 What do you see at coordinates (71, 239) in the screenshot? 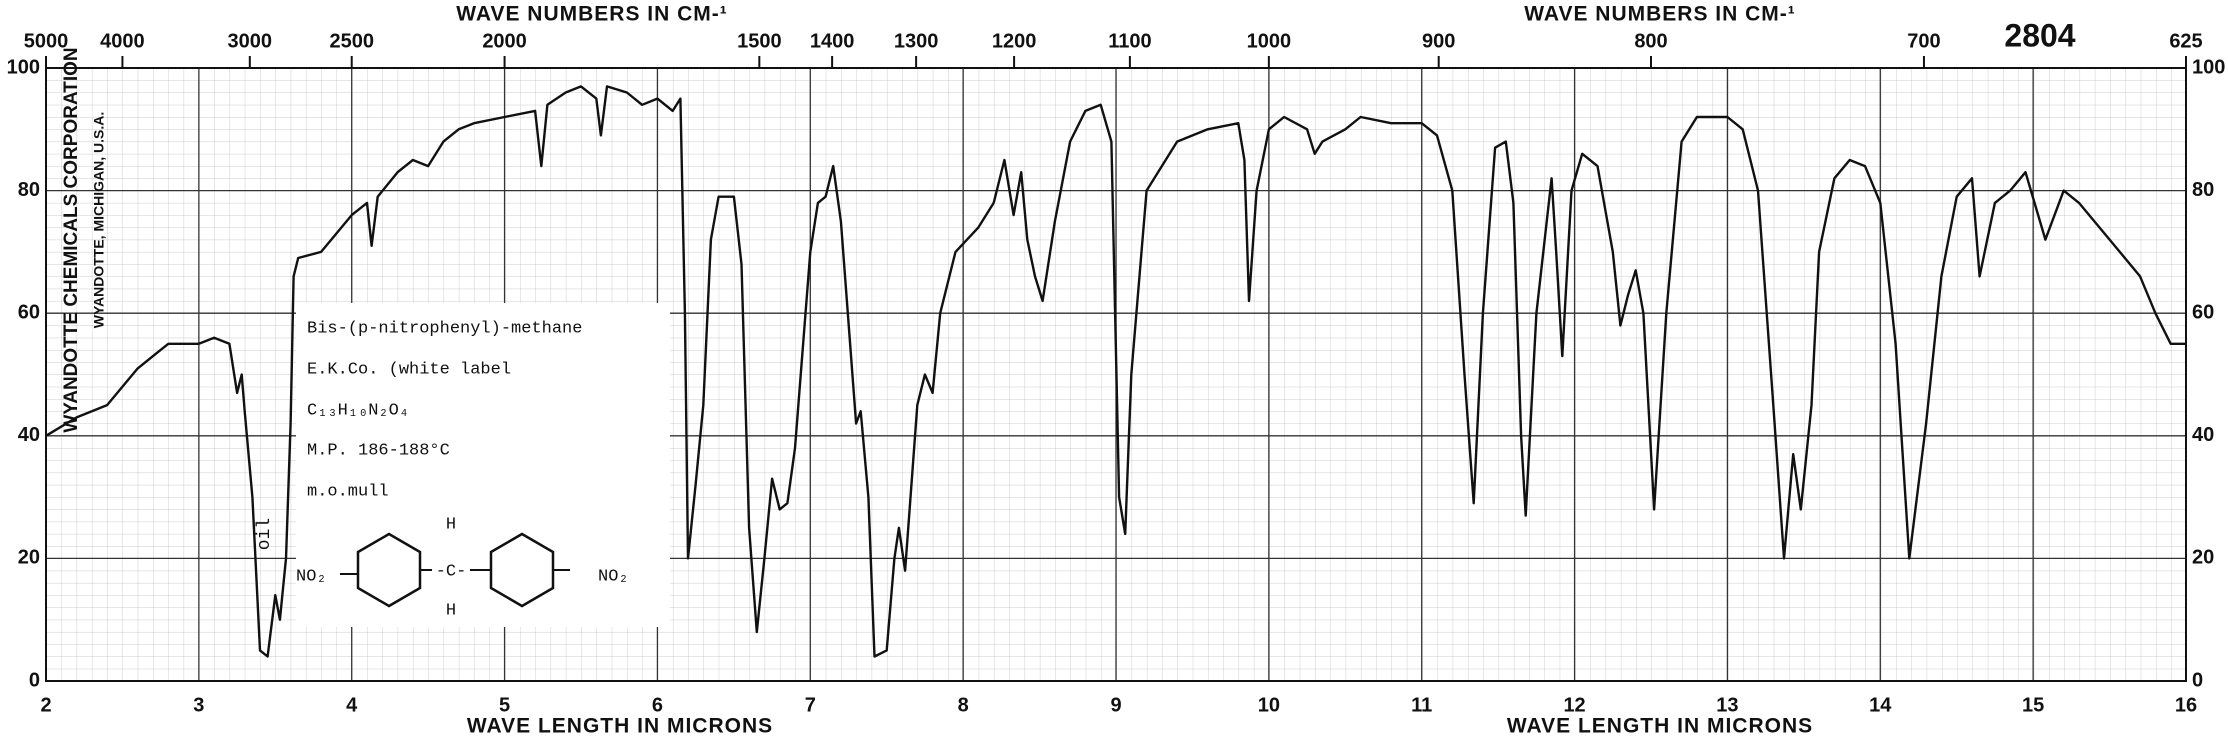
I see `company: WYANDOTTE CHEMICALS CORPORATION` at bounding box center [71, 239].